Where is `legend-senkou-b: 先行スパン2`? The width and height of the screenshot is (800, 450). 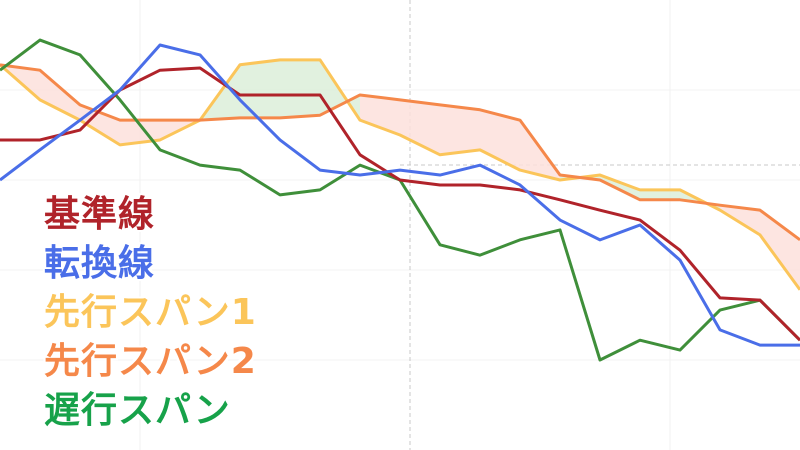 legend-senkou-b: 先行スパン2 is located at coordinates (150, 361).